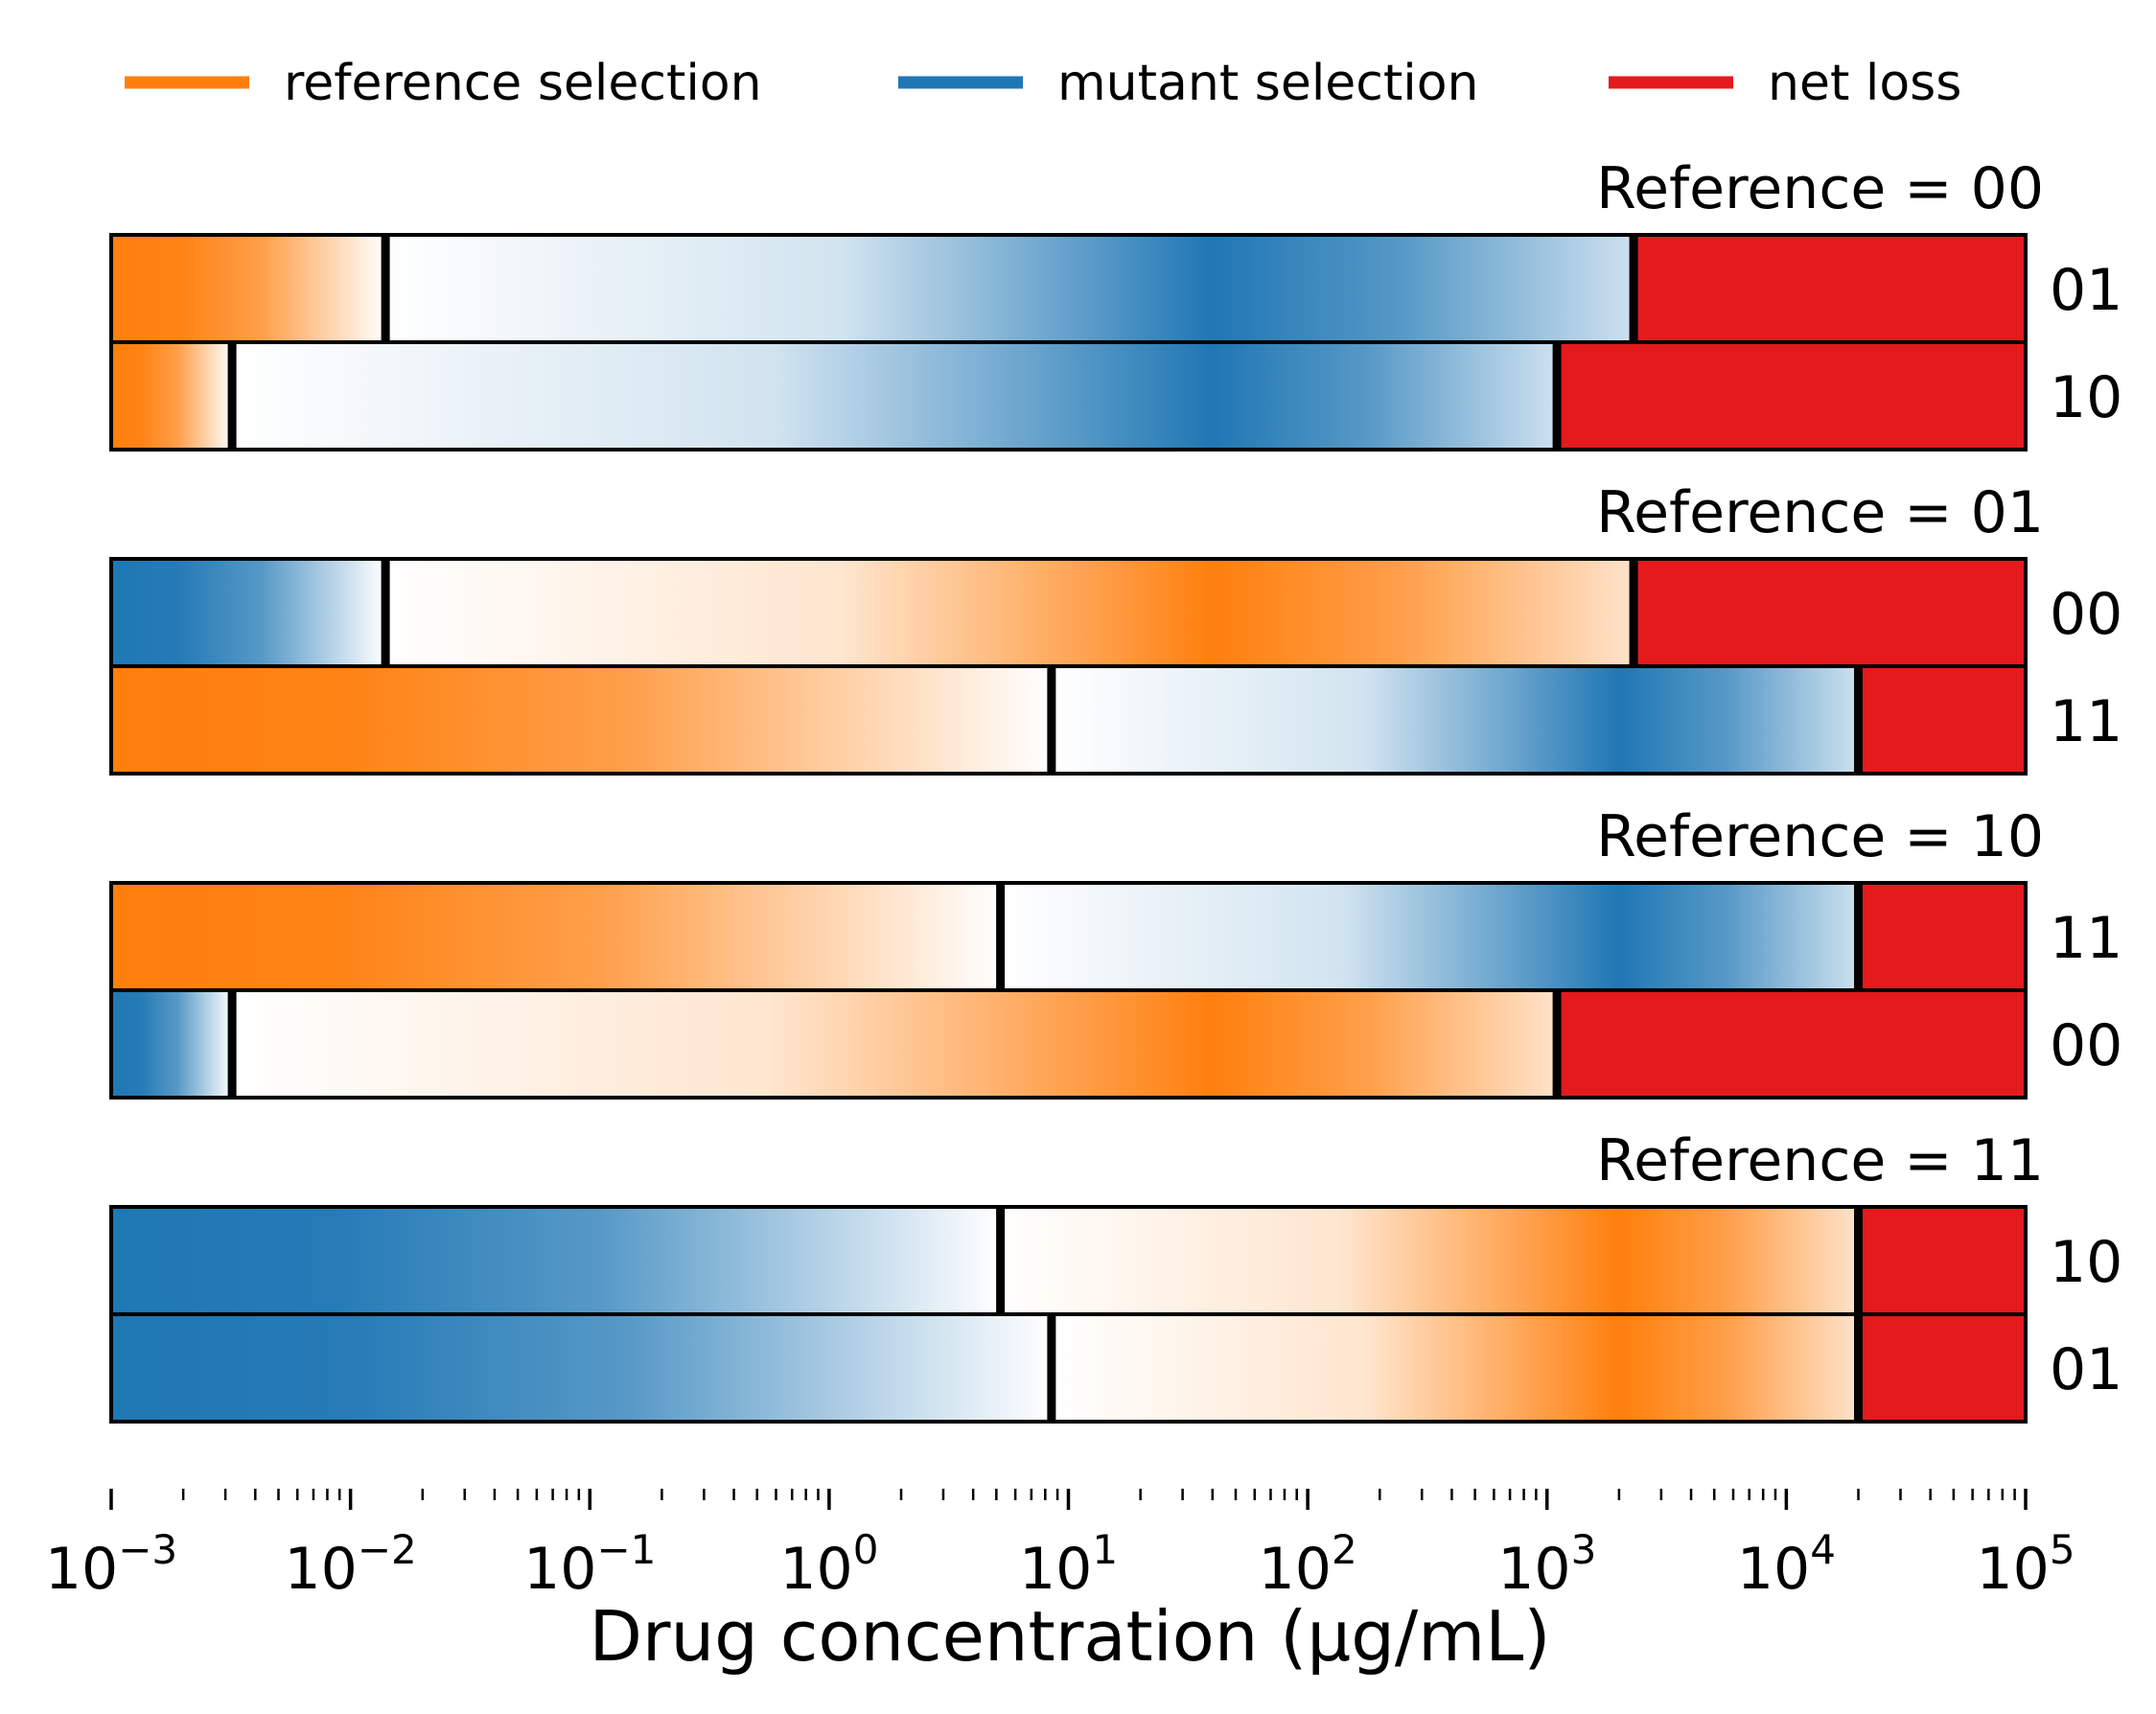 The image size is (2156, 1714). I want to click on tick-exponent: 5, so click(2062, 1549).